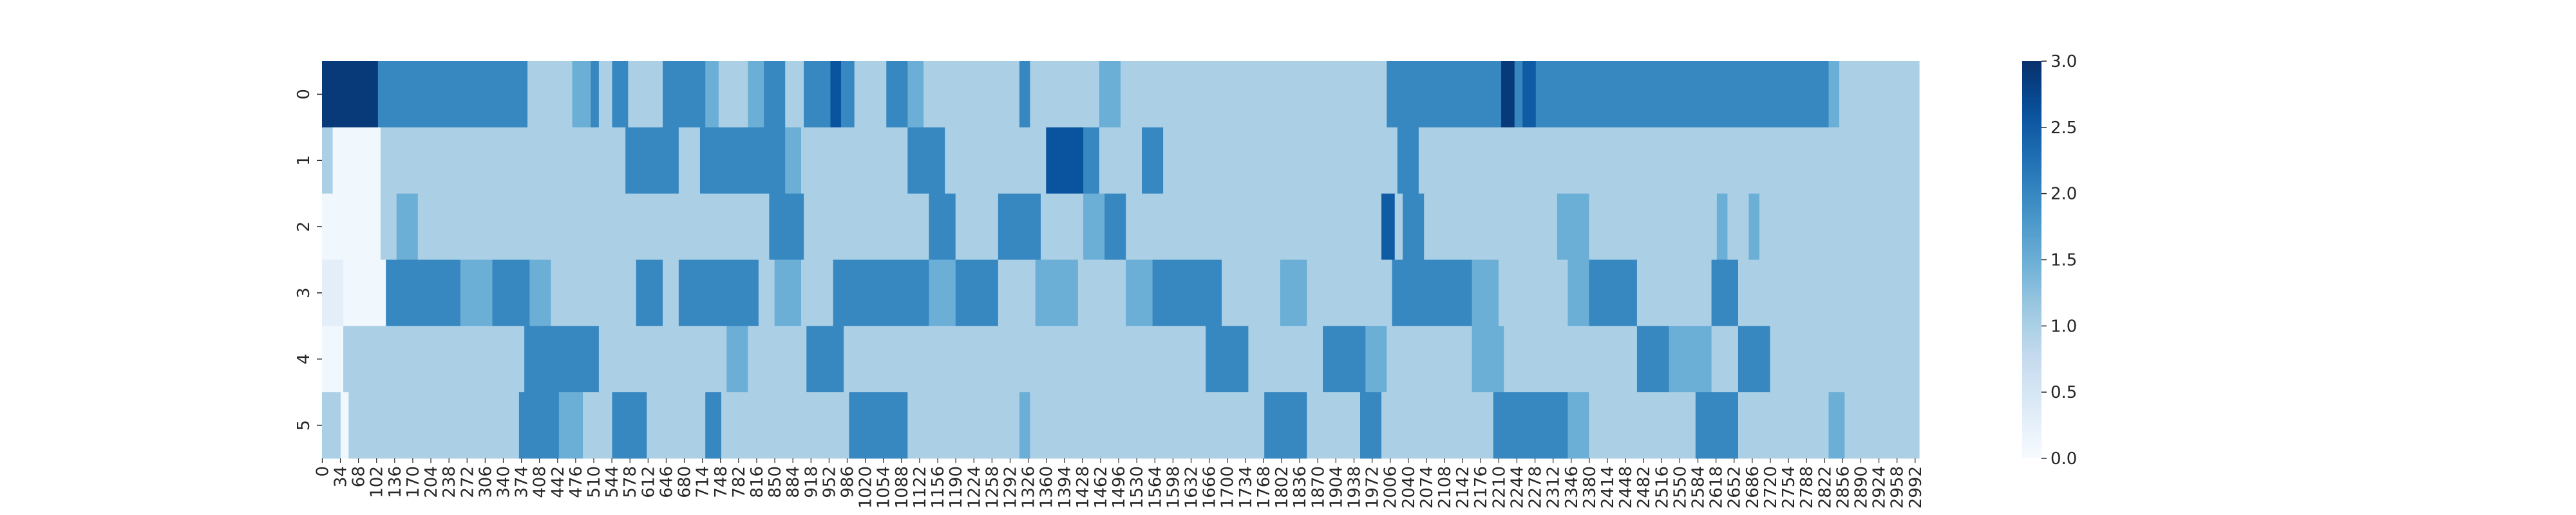 The height and width of the screenshot is (515, 2576). What do you see at coordinates (920, 487) in the screenshot?
I see `x-tick-label: 1122` at bounding box center [920, 487].